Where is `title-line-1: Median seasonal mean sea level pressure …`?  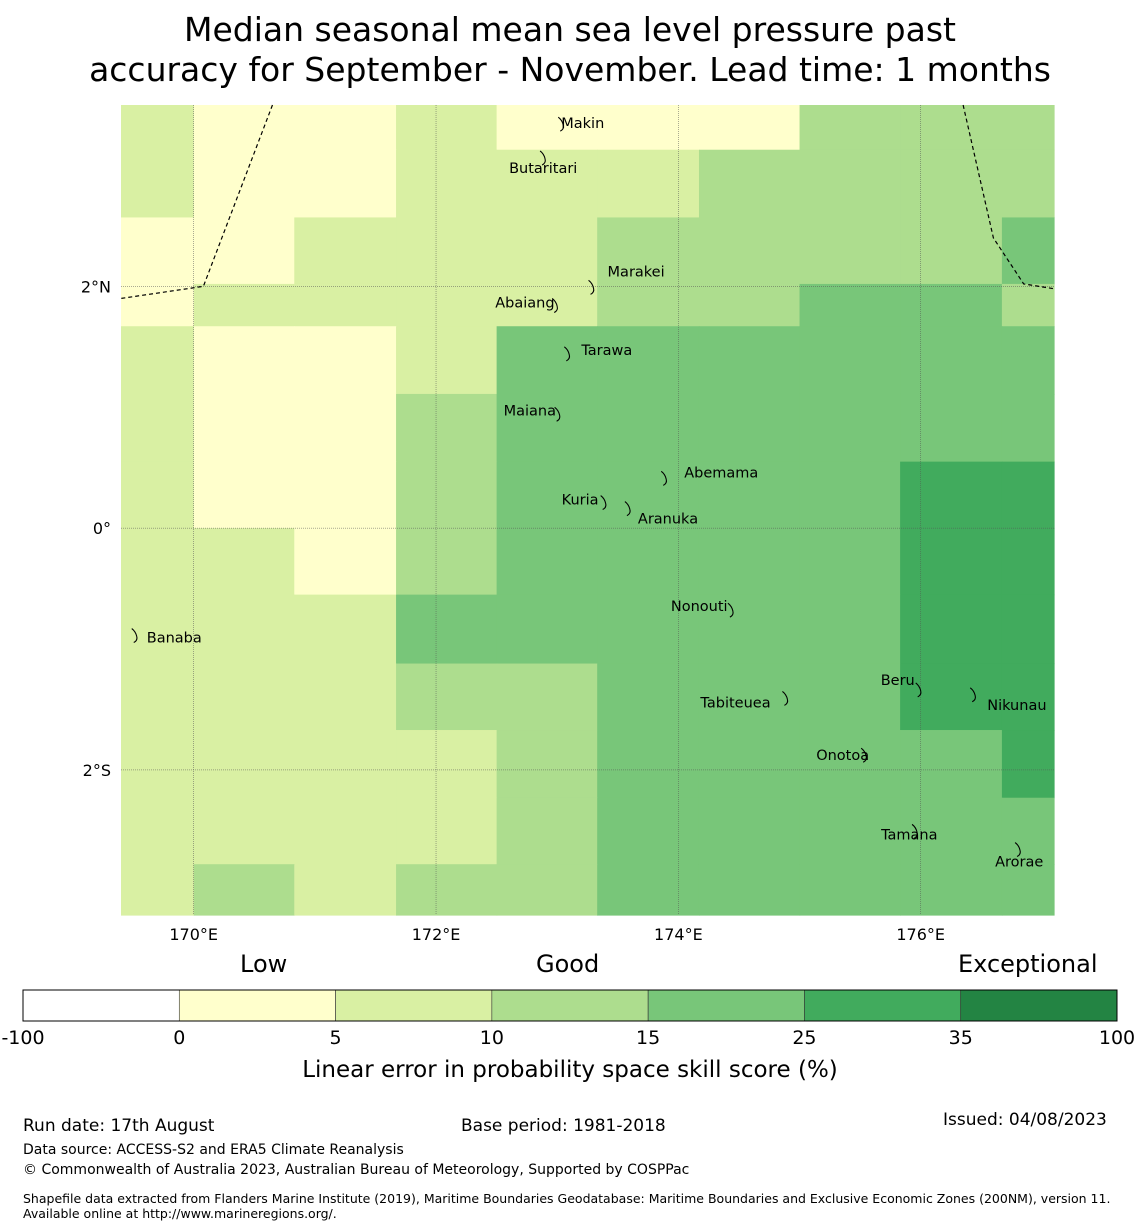 title-line-1: Median seasonal mean sea level pressure … is located at coordinates (570, 29).